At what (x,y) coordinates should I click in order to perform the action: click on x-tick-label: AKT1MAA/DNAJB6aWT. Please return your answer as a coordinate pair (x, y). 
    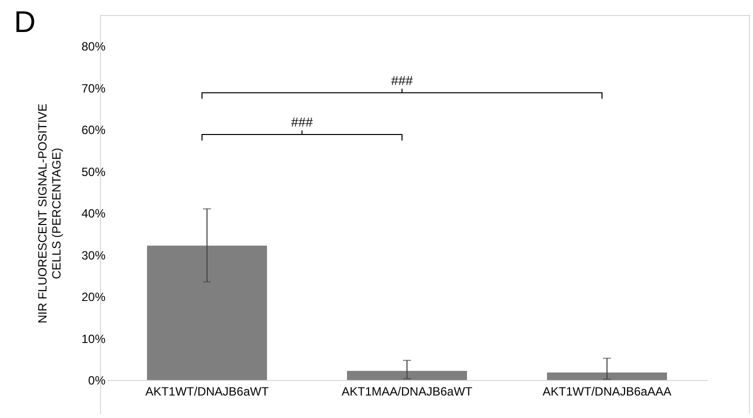
    Looking at the image, I should click on (408, 391).